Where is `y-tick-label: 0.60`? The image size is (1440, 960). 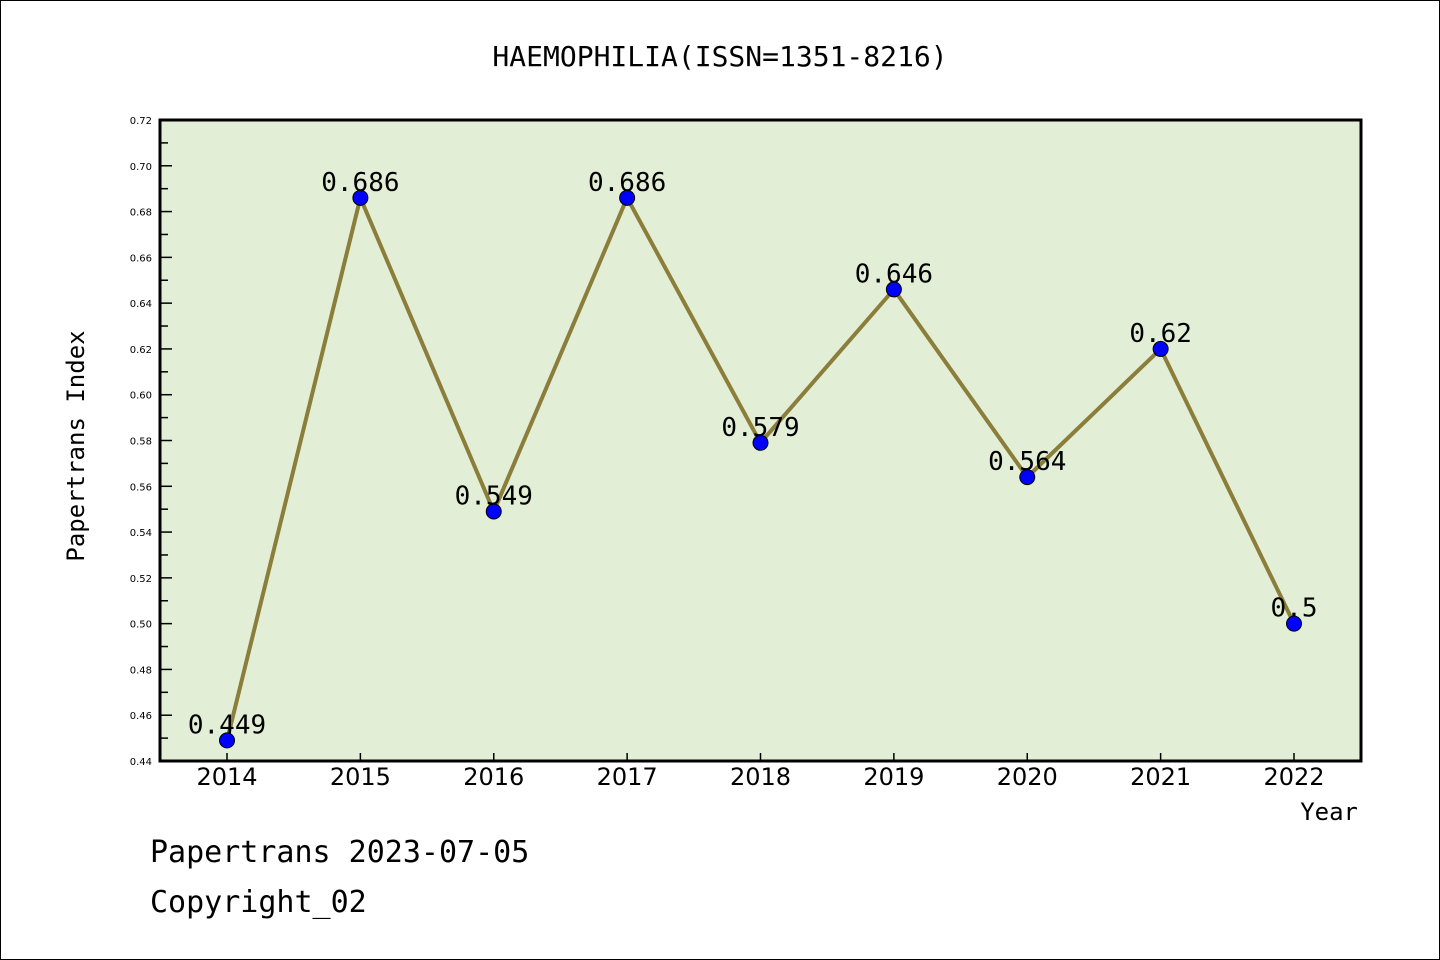 y-tick-label: 0.60 is located at coordinates (141, 396).